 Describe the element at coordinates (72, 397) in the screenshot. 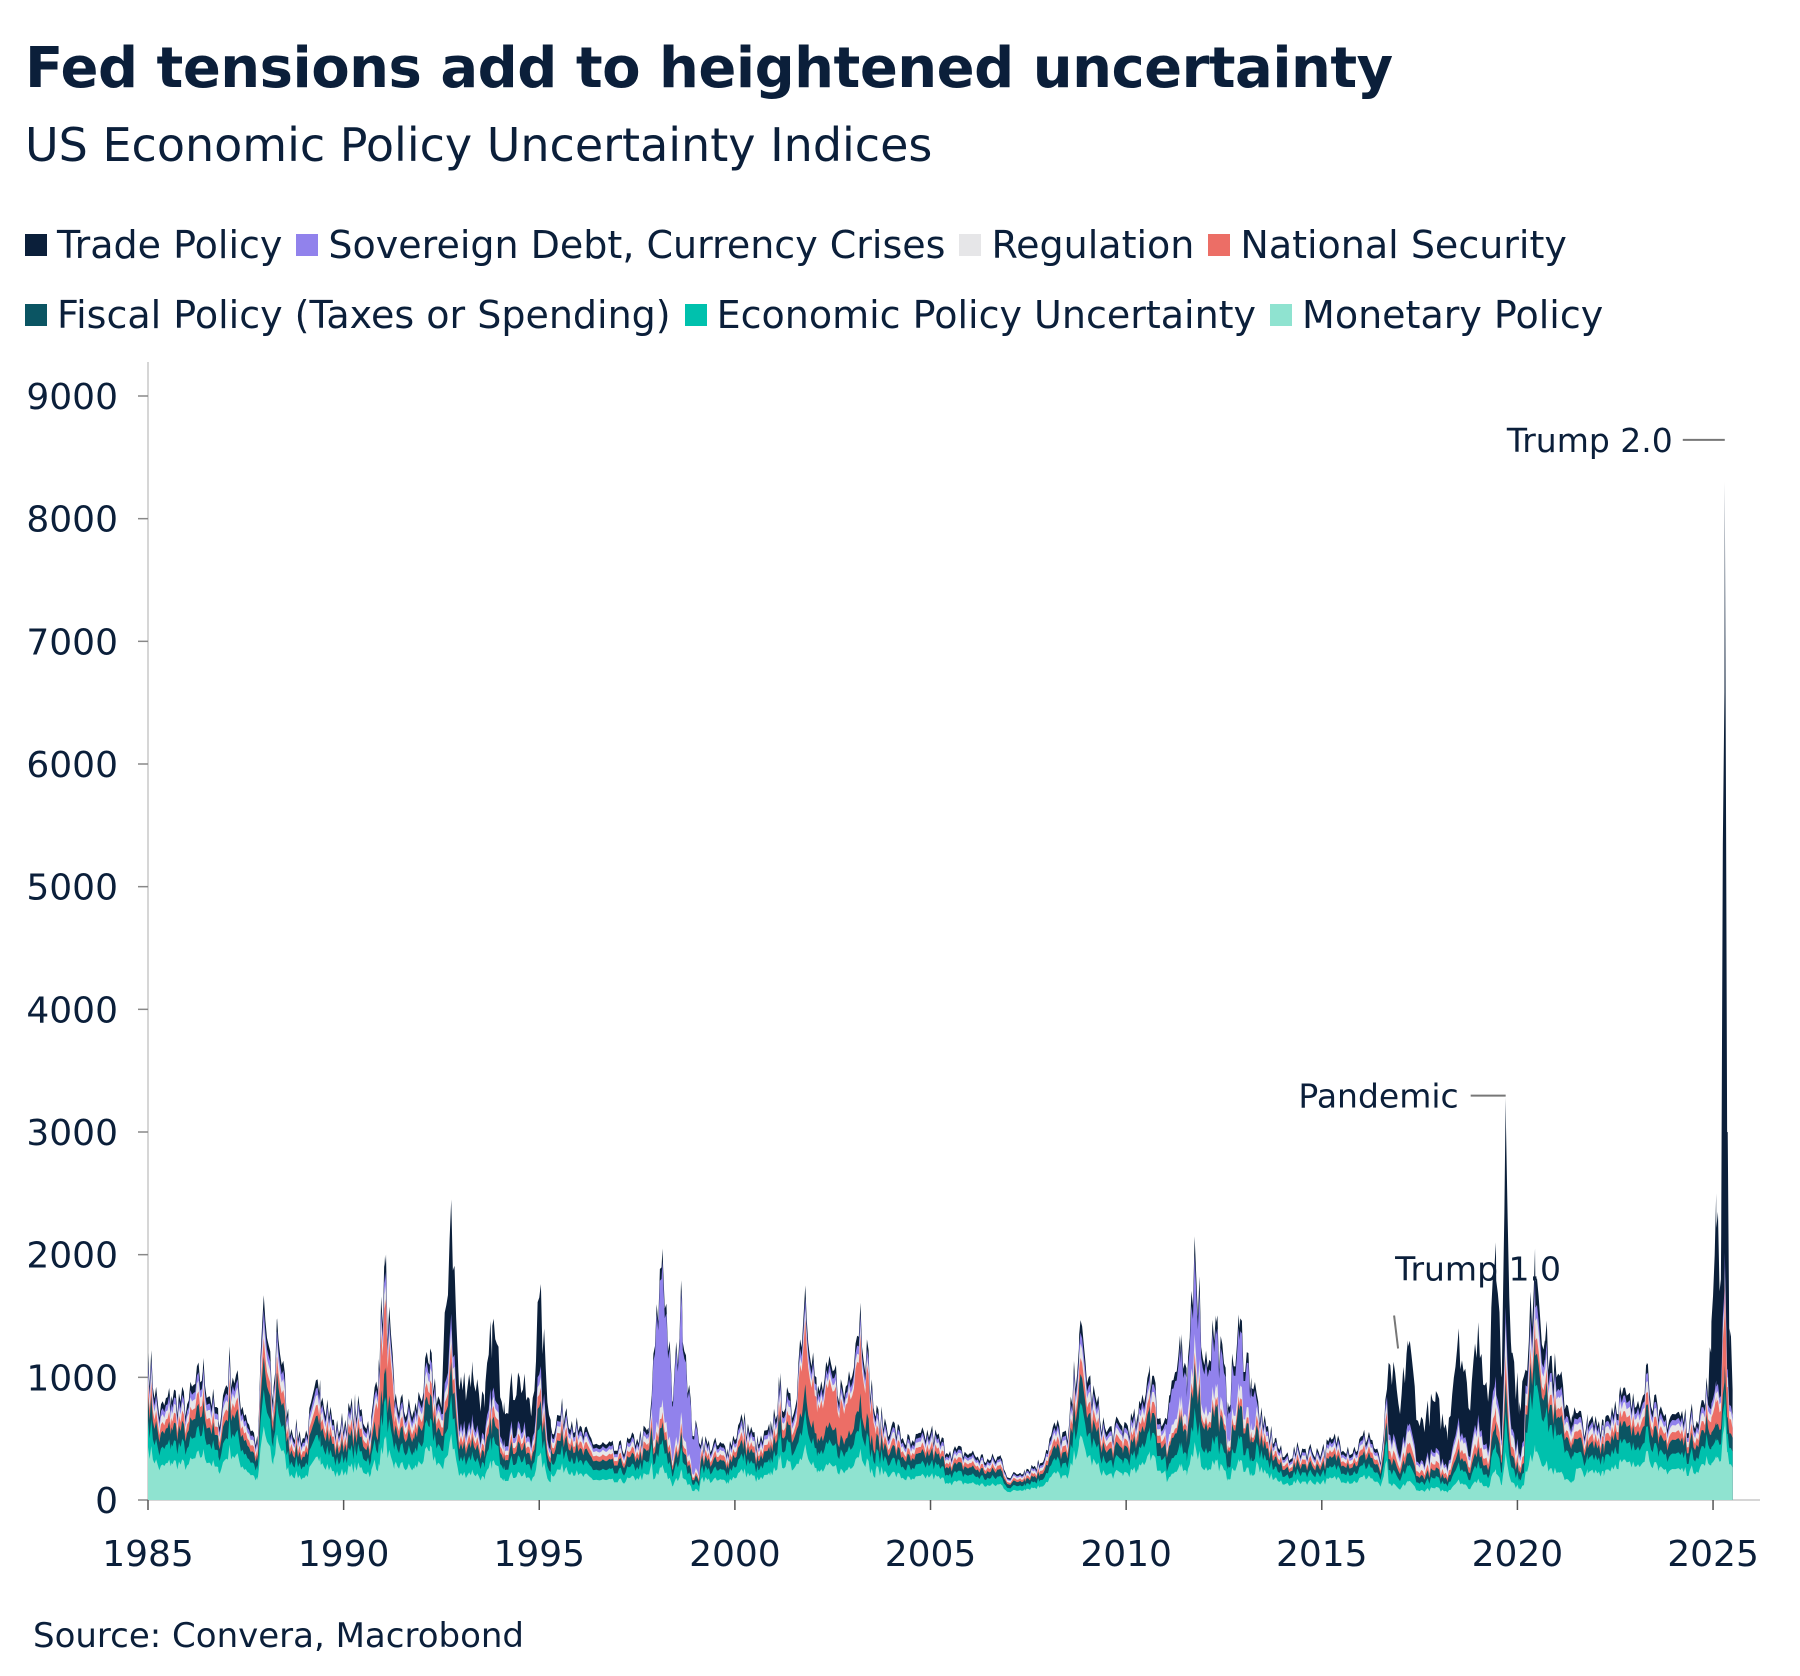

I see `y-tick-label: 9000` at that location.